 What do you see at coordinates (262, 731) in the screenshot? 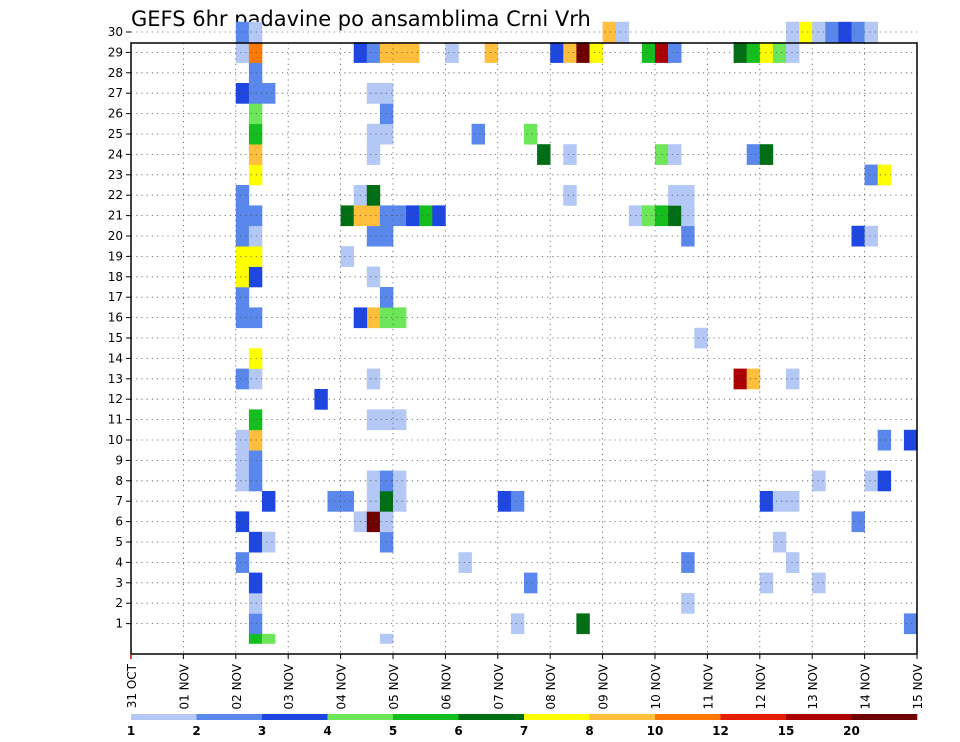
I see `colorbar-label: 3` at bounding box center [262, 731].